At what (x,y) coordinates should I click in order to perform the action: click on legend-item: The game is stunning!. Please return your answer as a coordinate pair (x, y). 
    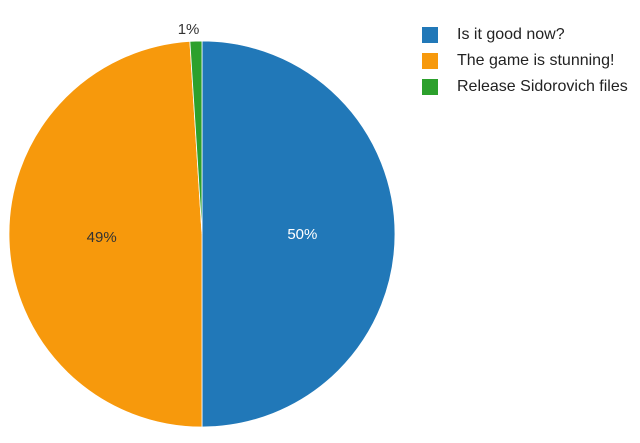
    Looking at the image, I should click on (525, 61).